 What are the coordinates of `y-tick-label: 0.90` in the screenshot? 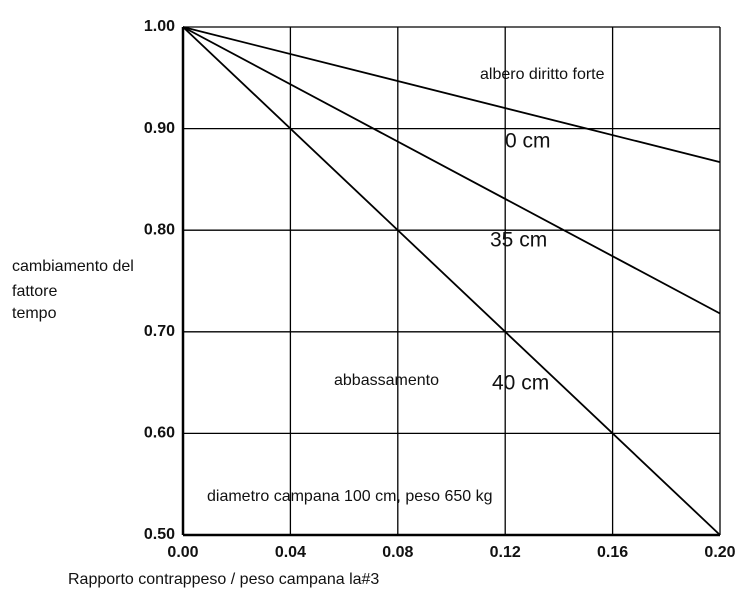 It's located at (159, 128).